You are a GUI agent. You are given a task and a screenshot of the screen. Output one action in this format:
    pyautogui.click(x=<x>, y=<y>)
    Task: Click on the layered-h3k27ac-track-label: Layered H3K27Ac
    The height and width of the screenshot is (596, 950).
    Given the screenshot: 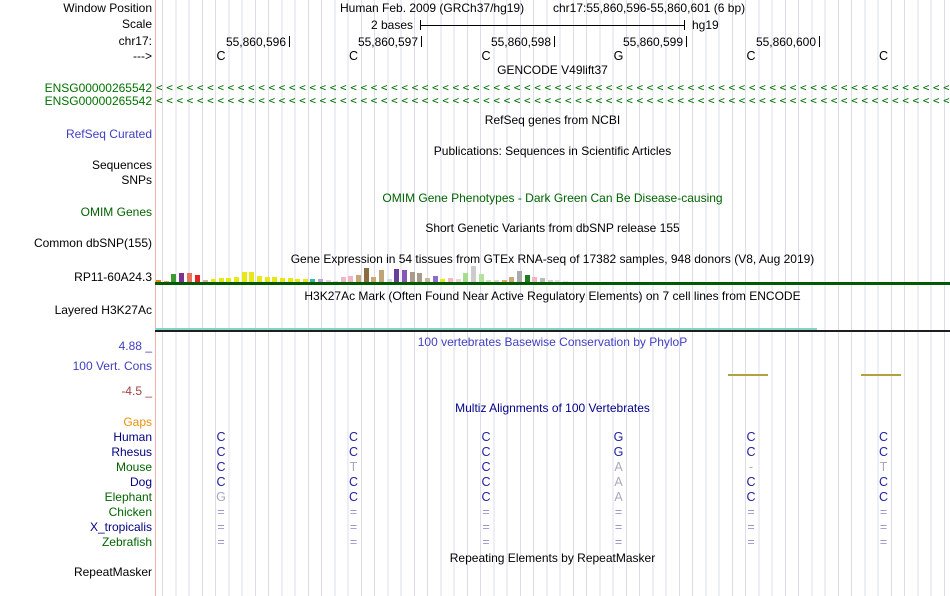 What is the action you would take?
    pyautogui.click(x=103, y=310)
    